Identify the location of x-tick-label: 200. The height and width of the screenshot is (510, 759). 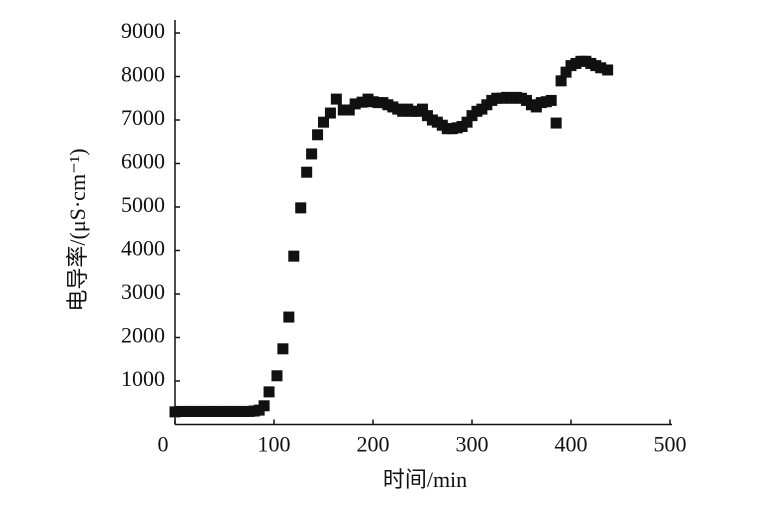
(373, 444).